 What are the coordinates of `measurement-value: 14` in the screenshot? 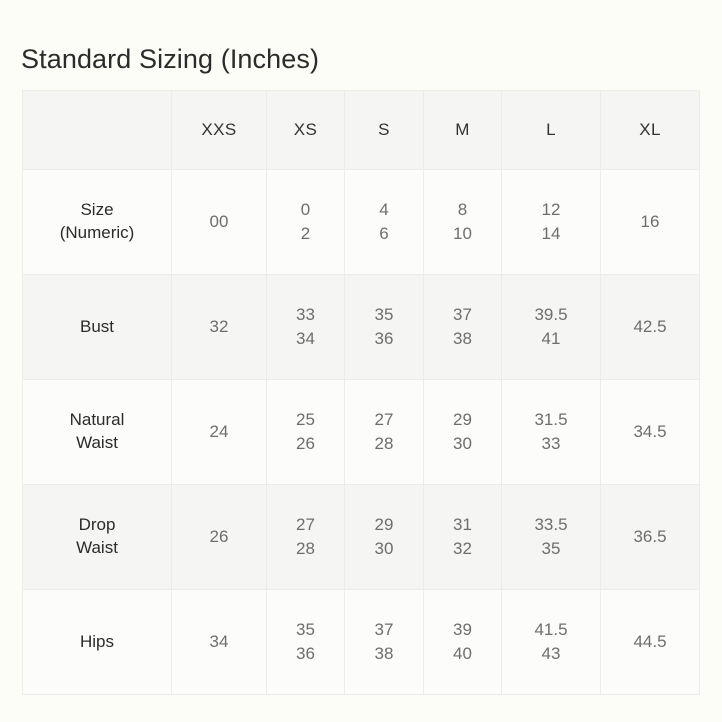 It's located at (551, 233).